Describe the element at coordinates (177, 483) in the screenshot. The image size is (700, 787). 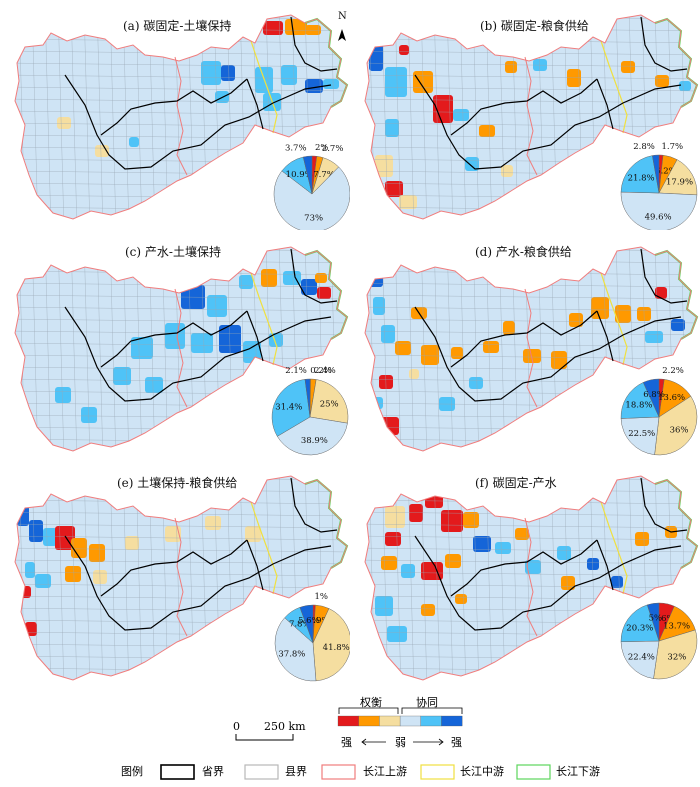
I see `panel-title-e: (e) 土壤保持-粮食供给` at that location.